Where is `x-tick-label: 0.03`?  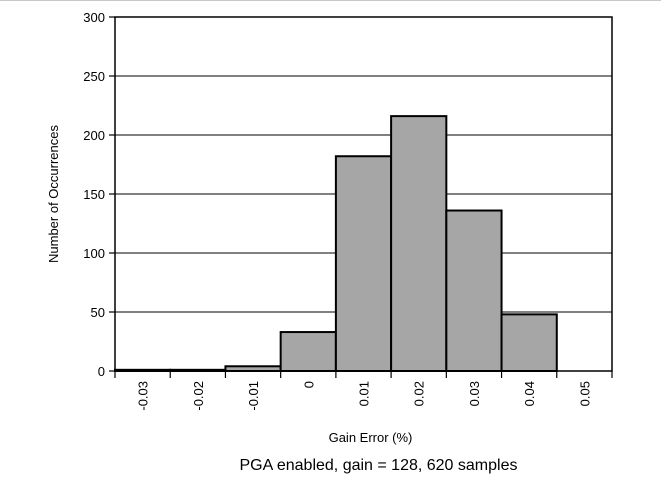 x-tick-label: 0.03 is located at coordinates (474, 393).